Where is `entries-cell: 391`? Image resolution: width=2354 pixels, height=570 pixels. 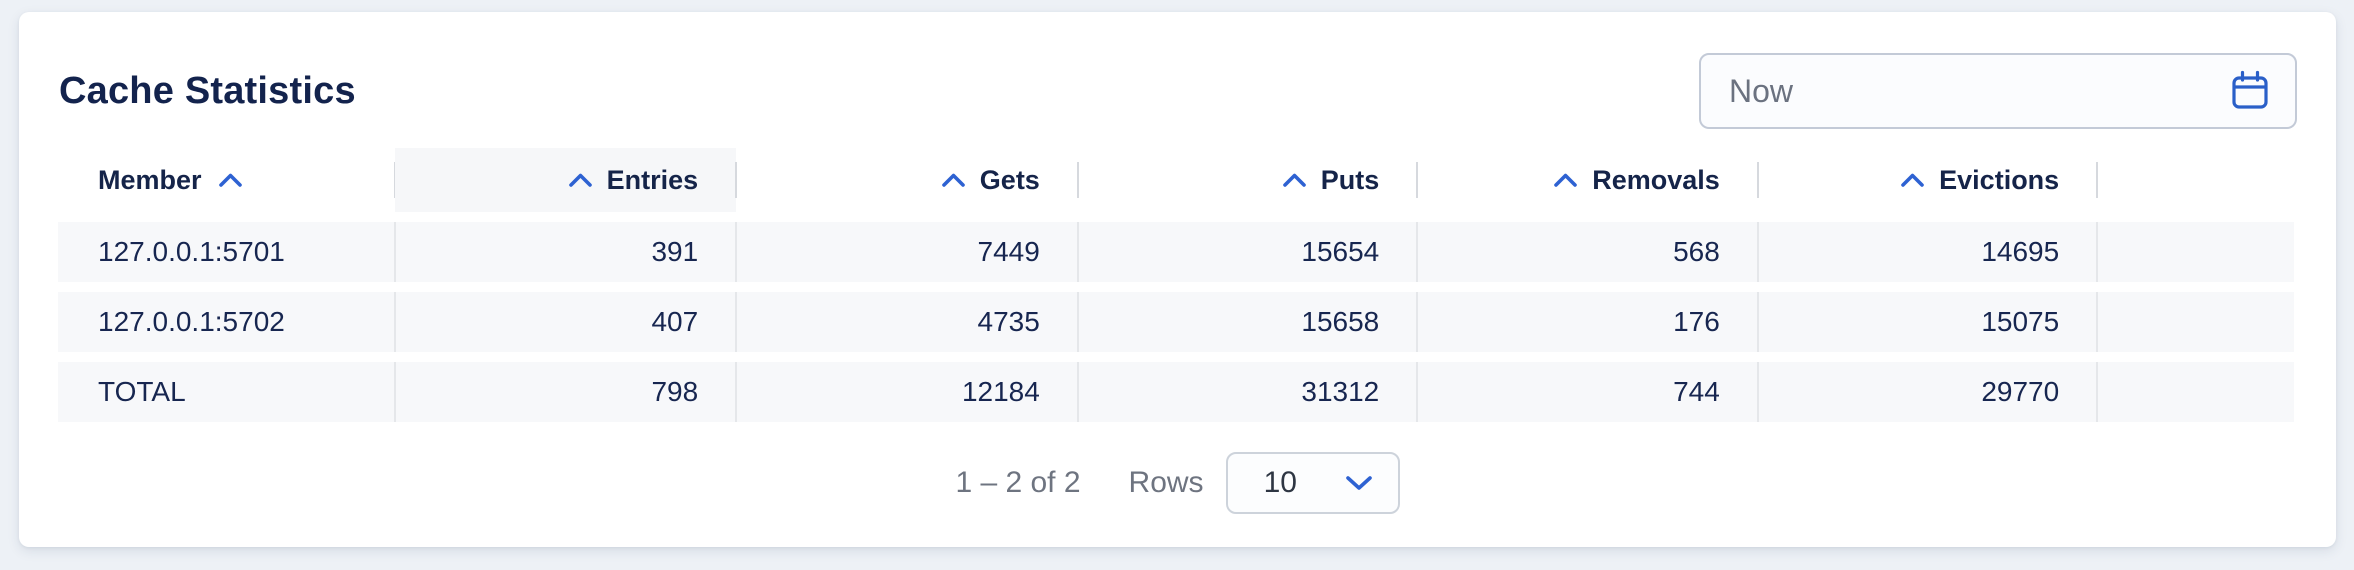 entries-cell: 391 is located at coordinates (566, 252).